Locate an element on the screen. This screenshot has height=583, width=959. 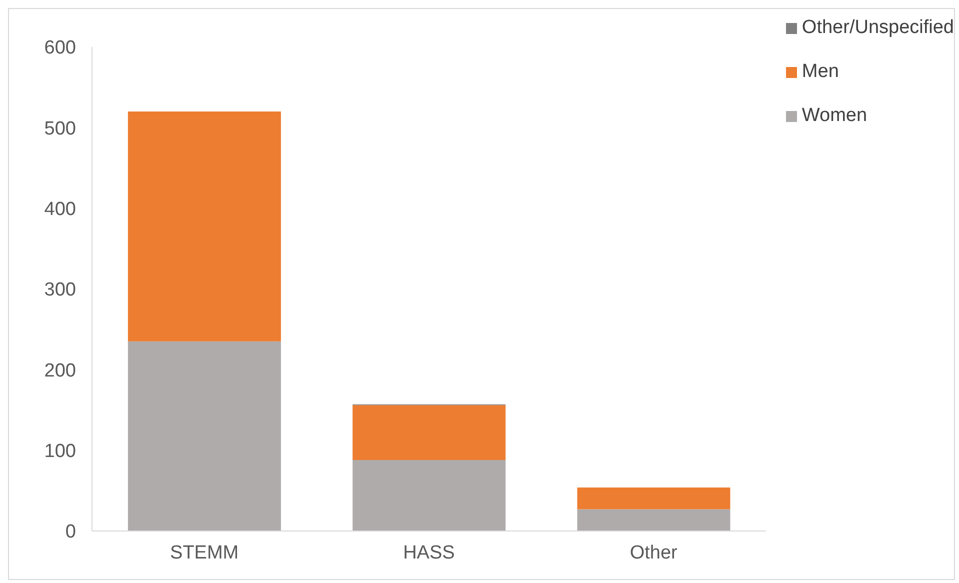
legend-label: Women is located at coordinates (835, 116).